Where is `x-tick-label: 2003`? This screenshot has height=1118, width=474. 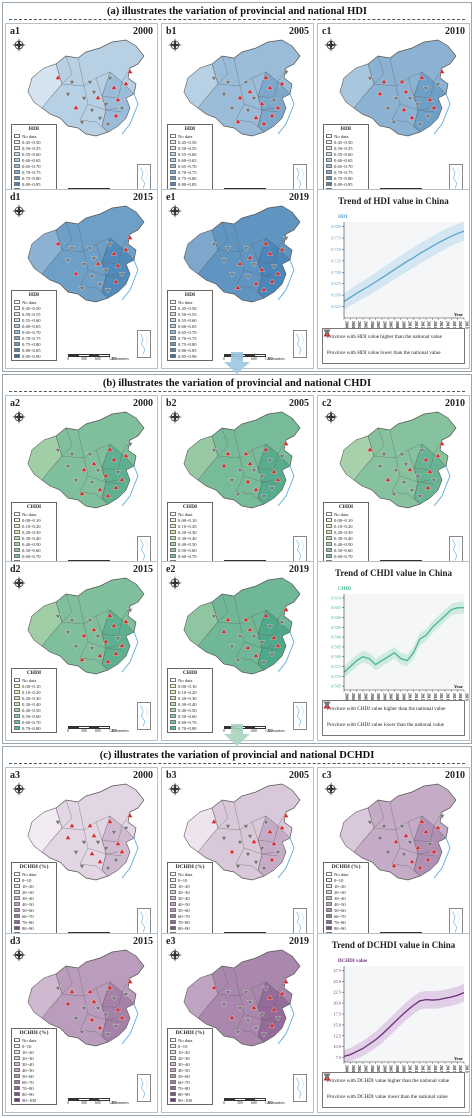 x-tick-label: 2003 is located at coordinates (365, 1069).